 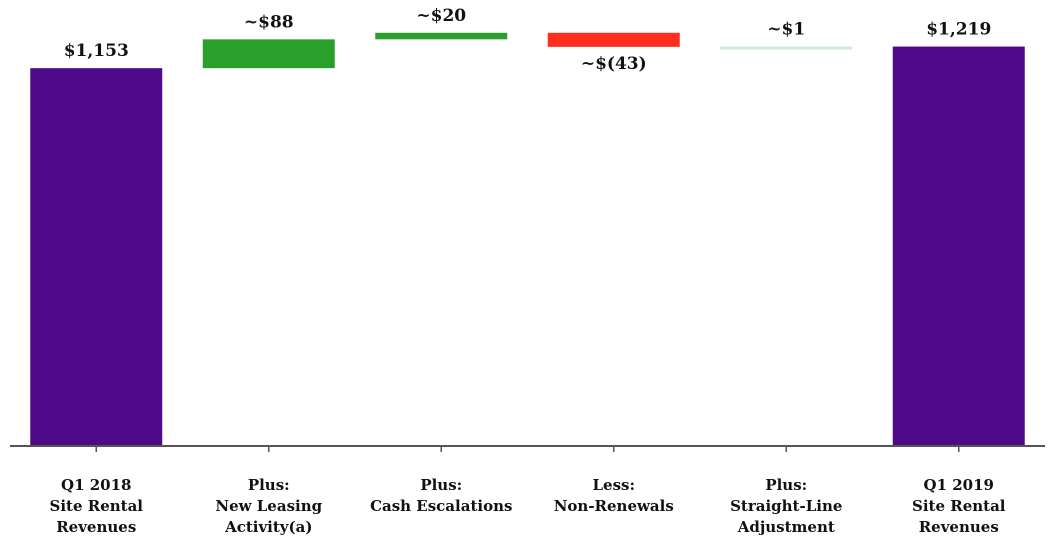 What do you see at coordinates (786, 30) in the screenshot?
I see `value-label-4: ~$1` at bounding box center [786, 30].